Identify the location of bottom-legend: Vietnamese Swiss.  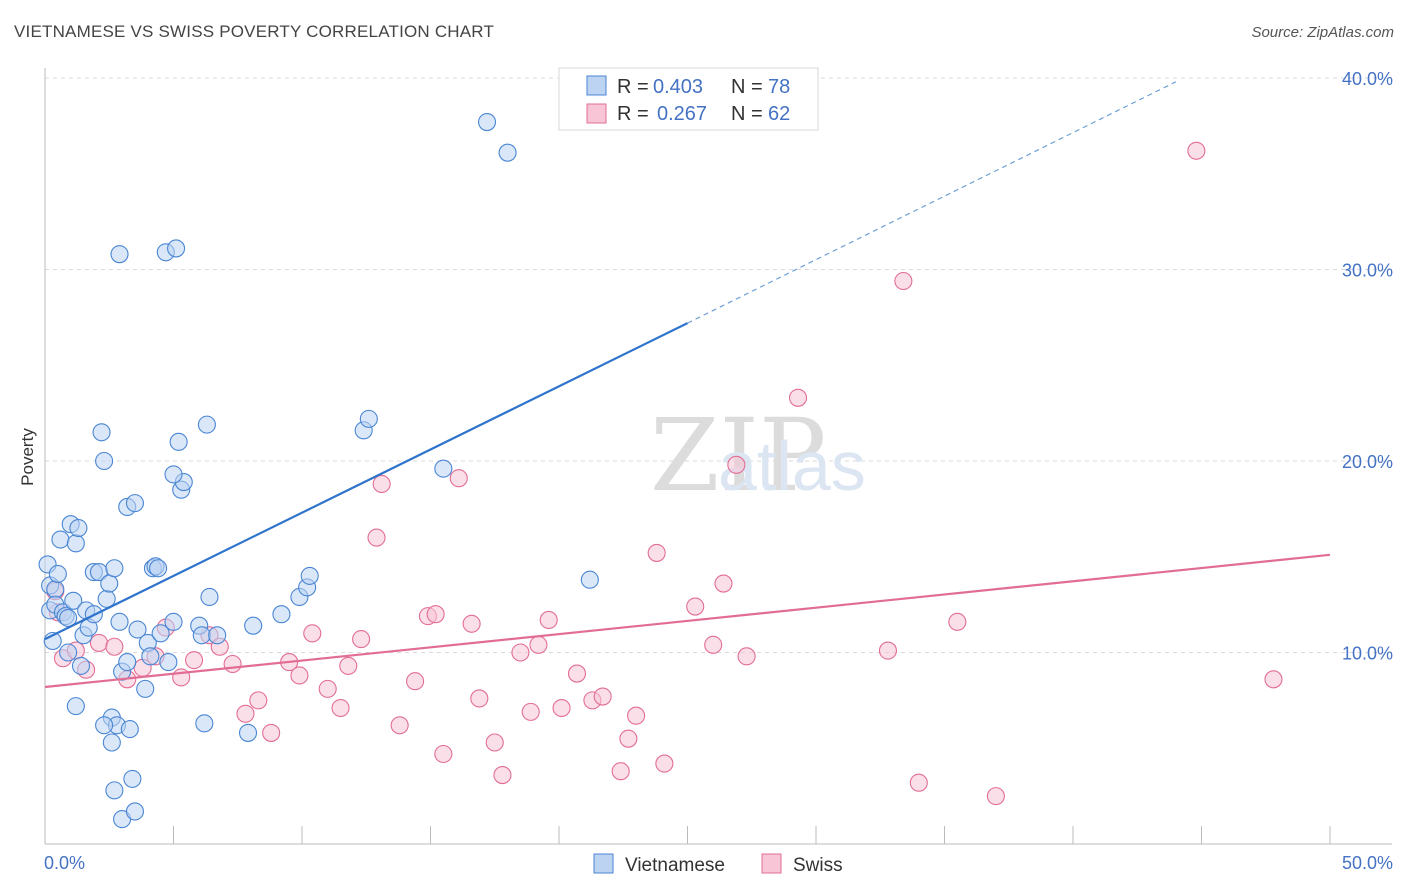
(718, 864).